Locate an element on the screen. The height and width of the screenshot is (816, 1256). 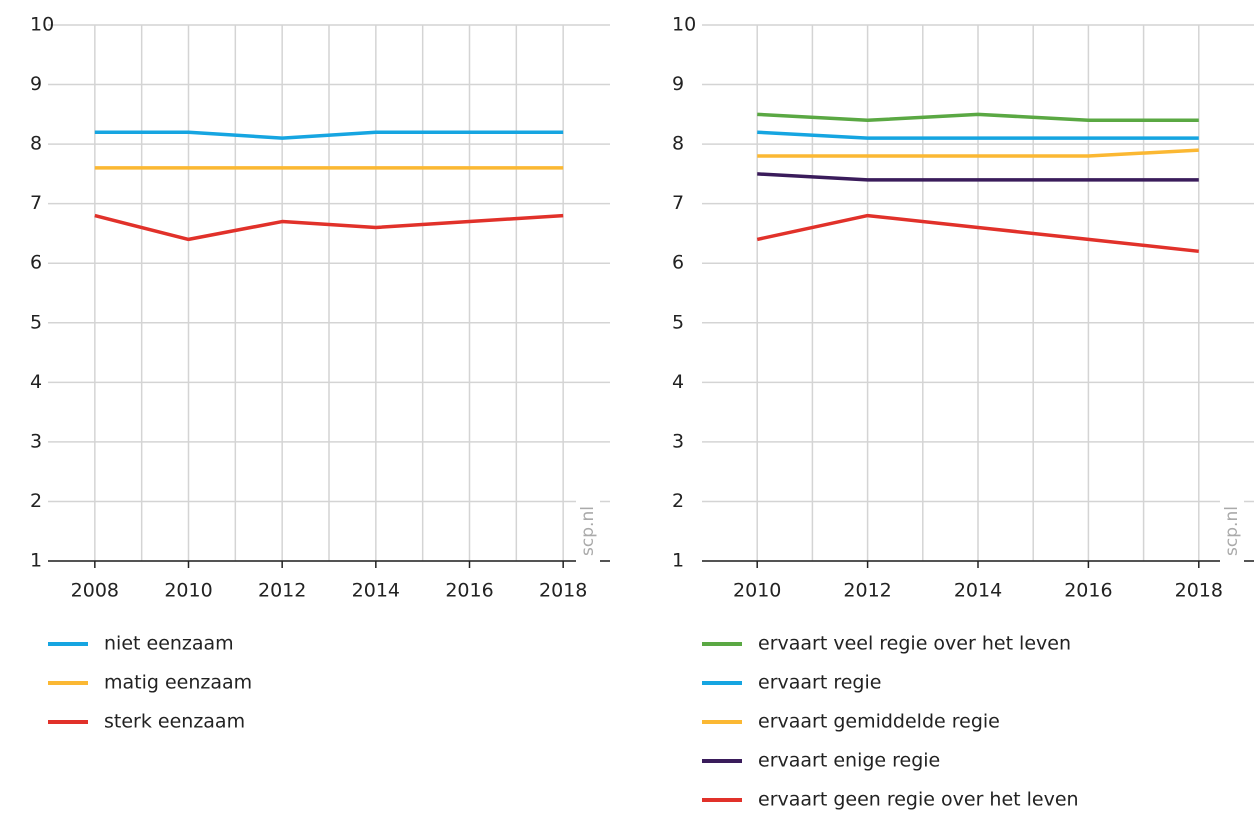
legend-label: niet eenzaam is located at coordinates (169, 644).